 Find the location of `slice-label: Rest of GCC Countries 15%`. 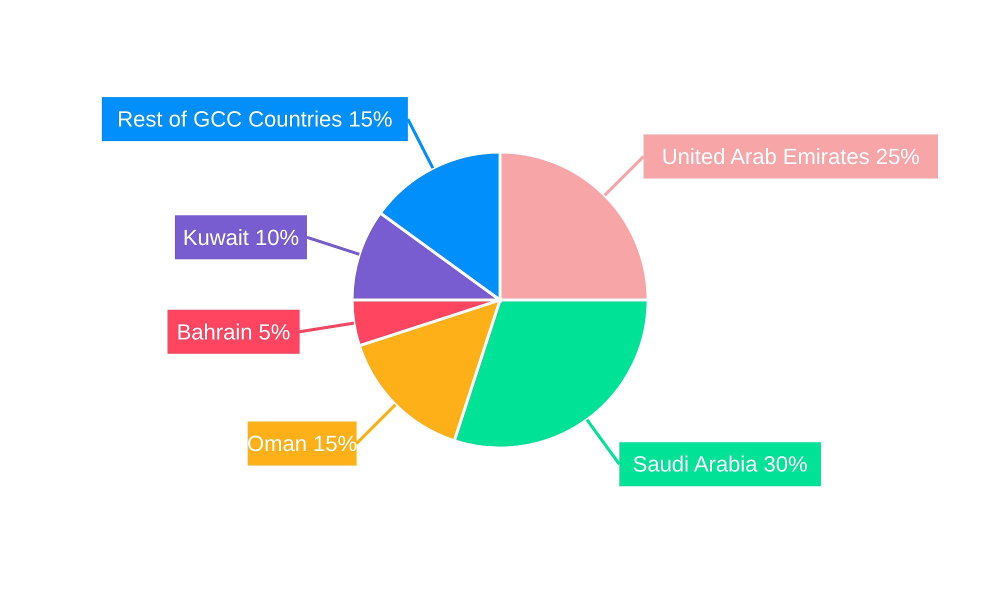

slice-label: Rest of GCC Countries 15% is located at coordinates (254, 119).